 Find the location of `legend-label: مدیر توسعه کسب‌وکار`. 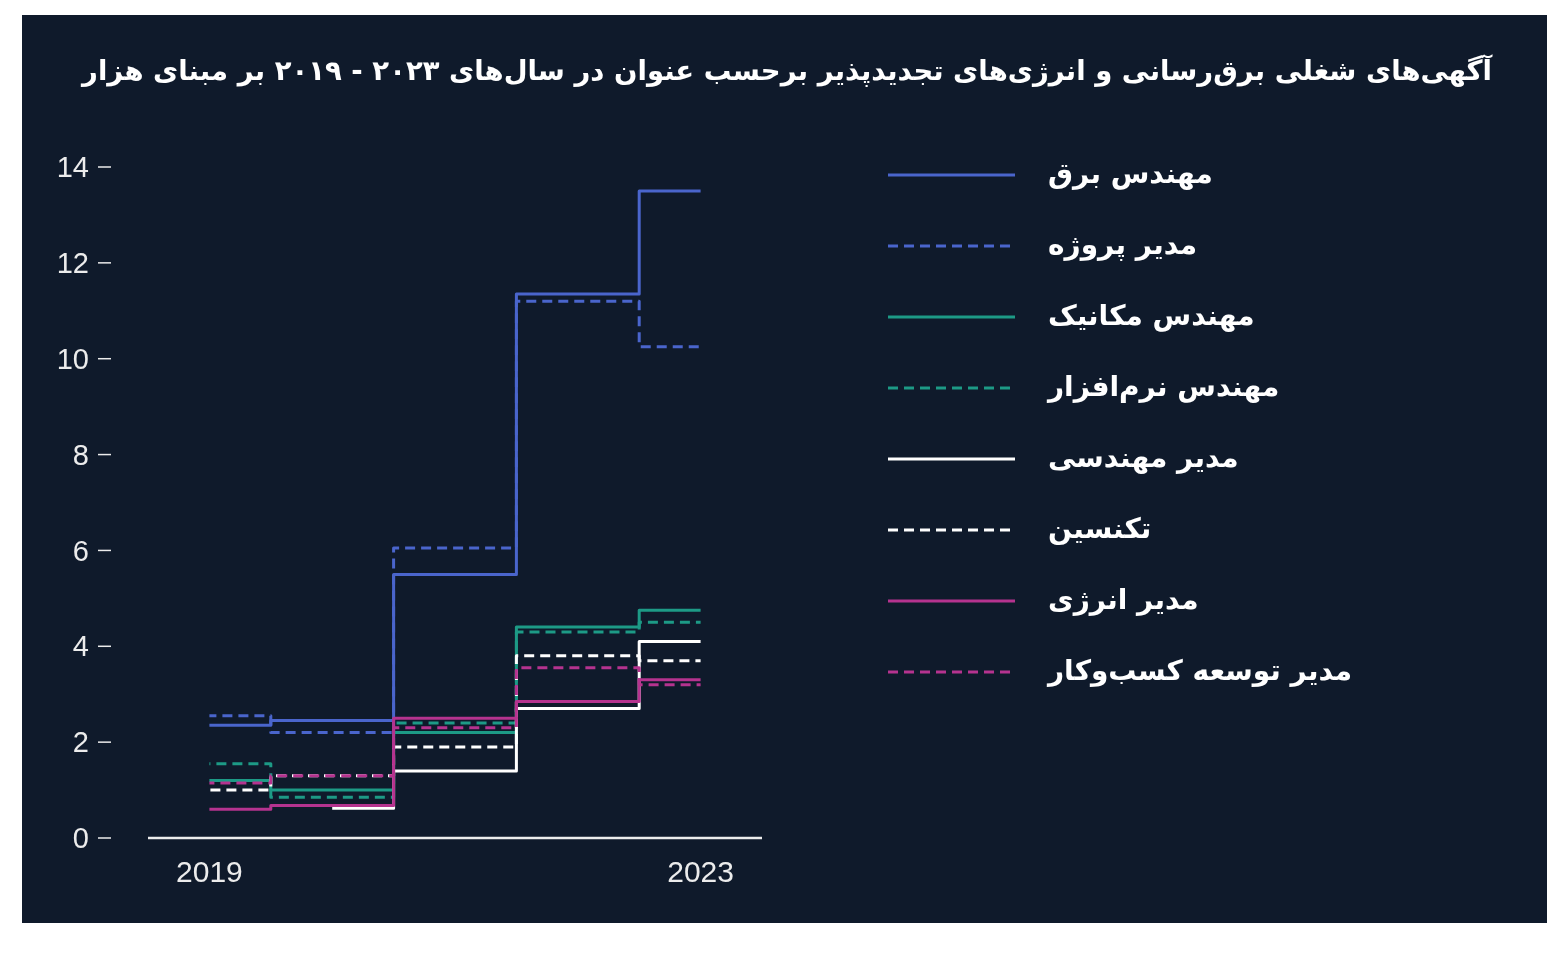

legend-label: مدیر توسعه کسب‌وکار is located at coordinates (1199, 671).